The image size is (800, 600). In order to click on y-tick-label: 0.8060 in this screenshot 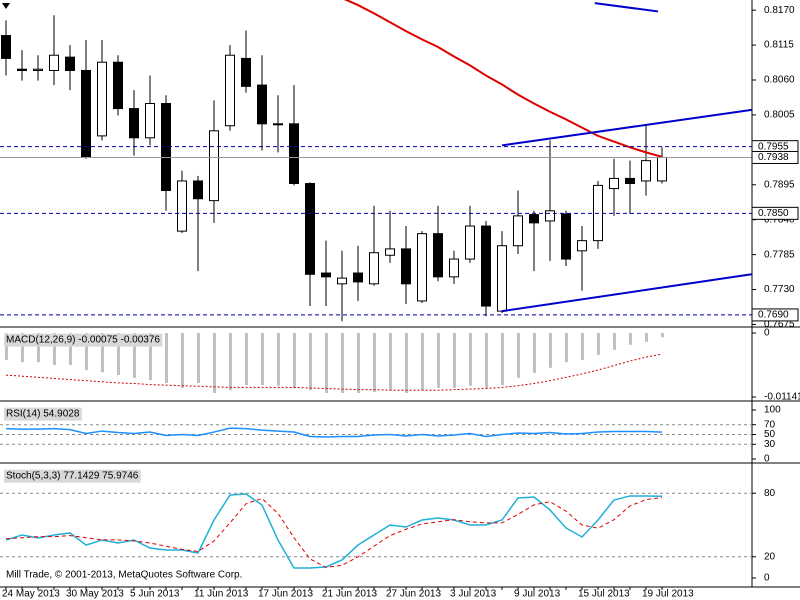, I will do `click(779, 80)`.